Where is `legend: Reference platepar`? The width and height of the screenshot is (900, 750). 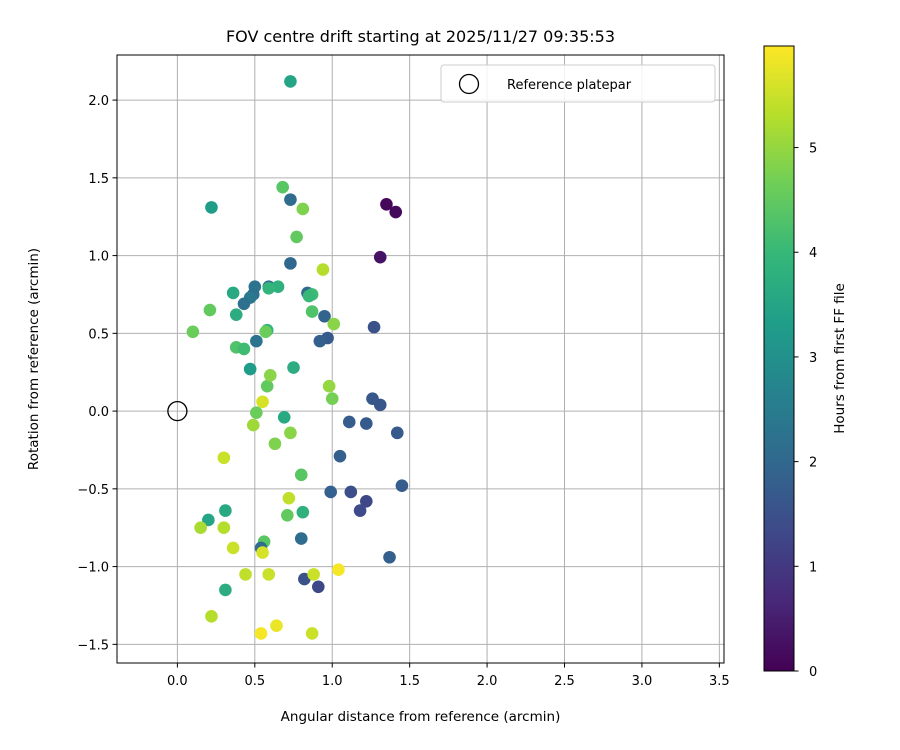 legend: Reference platepar is located at coordinates (578, 83).